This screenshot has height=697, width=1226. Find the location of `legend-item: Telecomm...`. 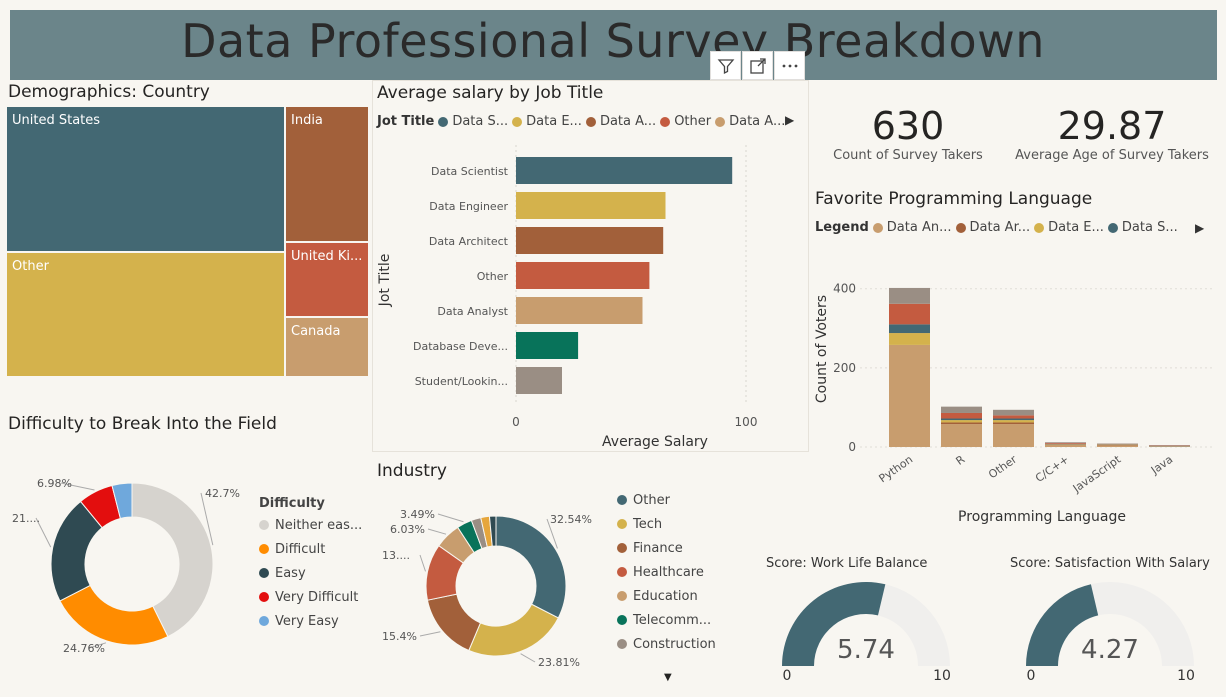

legend-item: Telecomm... is located at coordinates (666, 620).